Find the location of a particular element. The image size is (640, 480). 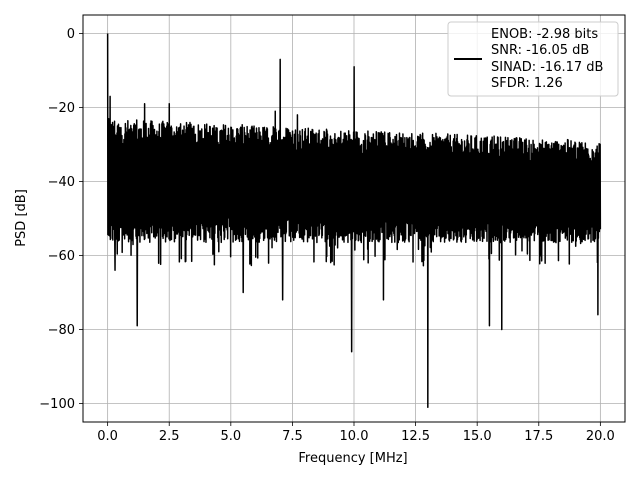

y-tick-label: −40 is located at coordinates (61, 182).